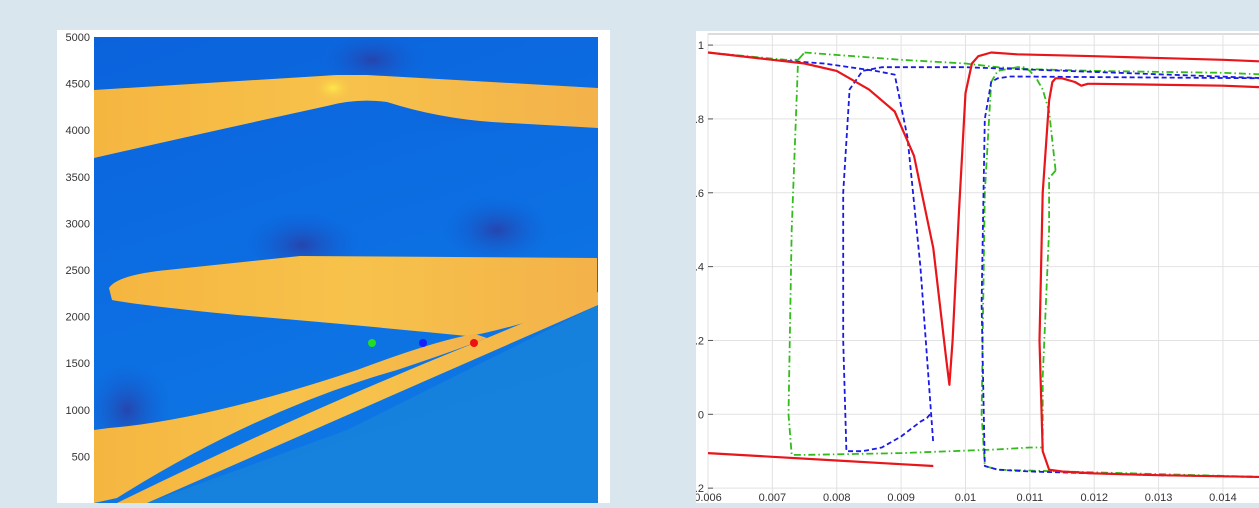 The height and width of the screenshot is (508, 1259). What do you see at coordinates (1029, 497) in the screenshot?
I see `x-tick-label: 0.011` at bounding box center [1029, 497].